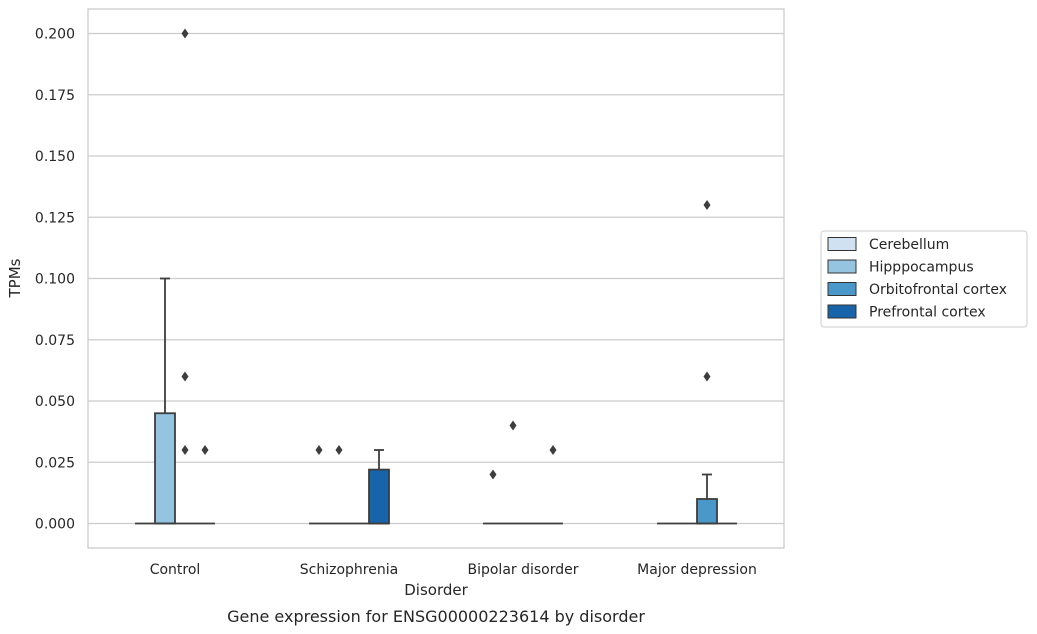 The width and height of the screenshot is (1037, 634). Describe the element at coordinates (522, 570) in the screenshot. I see `x-tick-label: Bipolar disorder` at that location.